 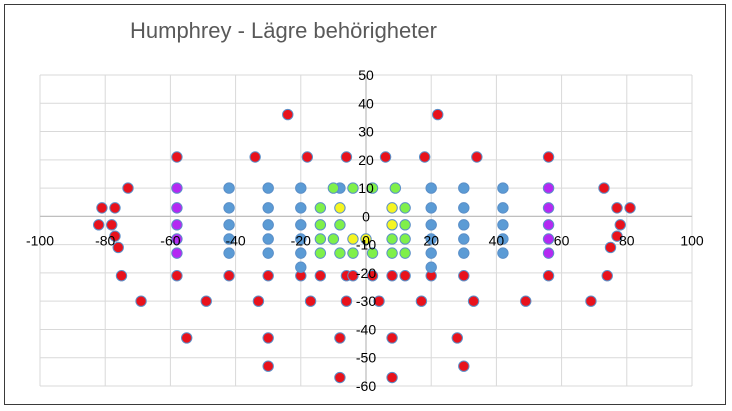 What do you see at coordinates (366, 75) in the screenshot?
I see `y-tick-label: 50` at bounding box center [366, 75].